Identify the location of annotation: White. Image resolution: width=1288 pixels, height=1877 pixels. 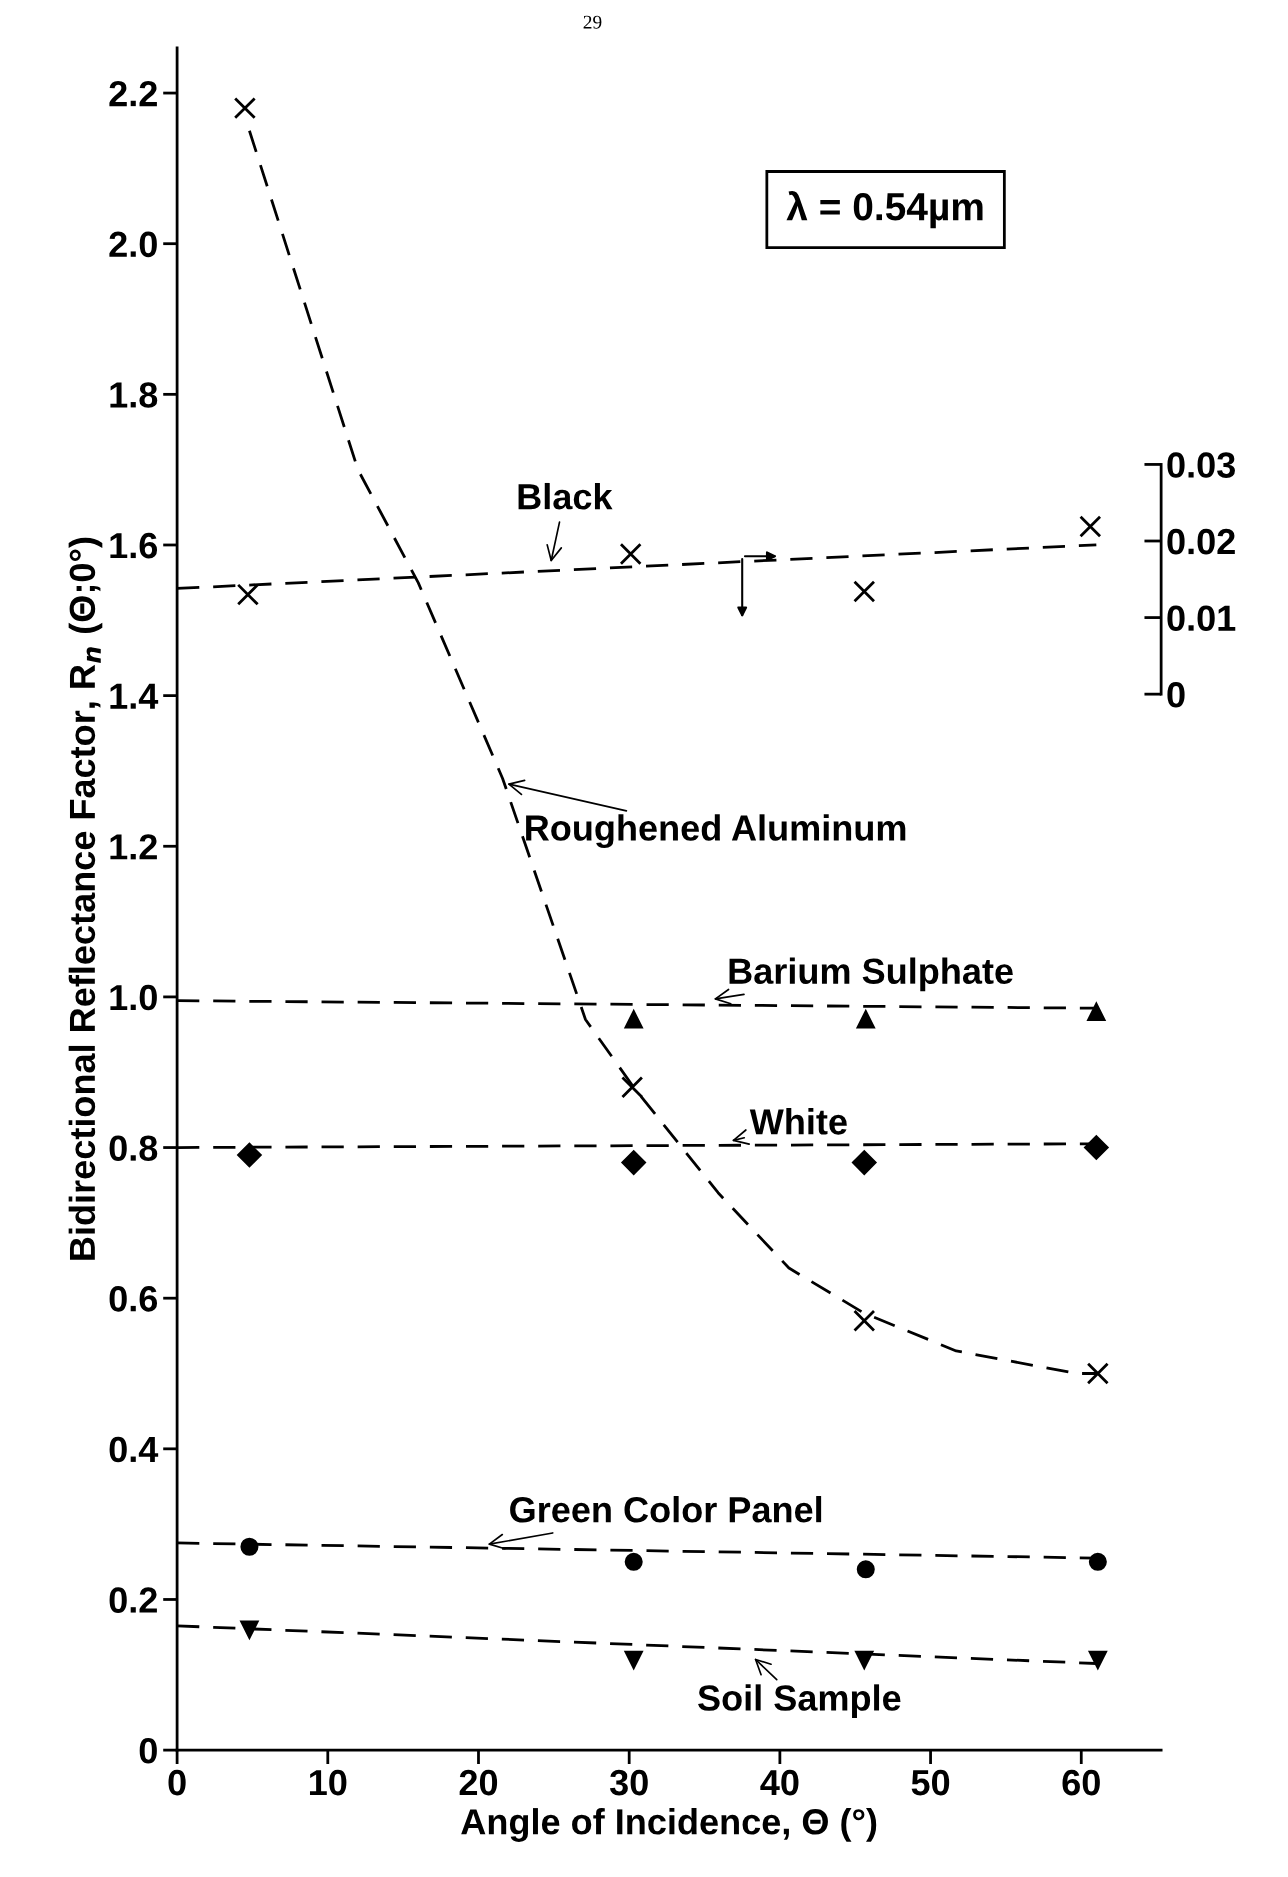
(798, 1121).